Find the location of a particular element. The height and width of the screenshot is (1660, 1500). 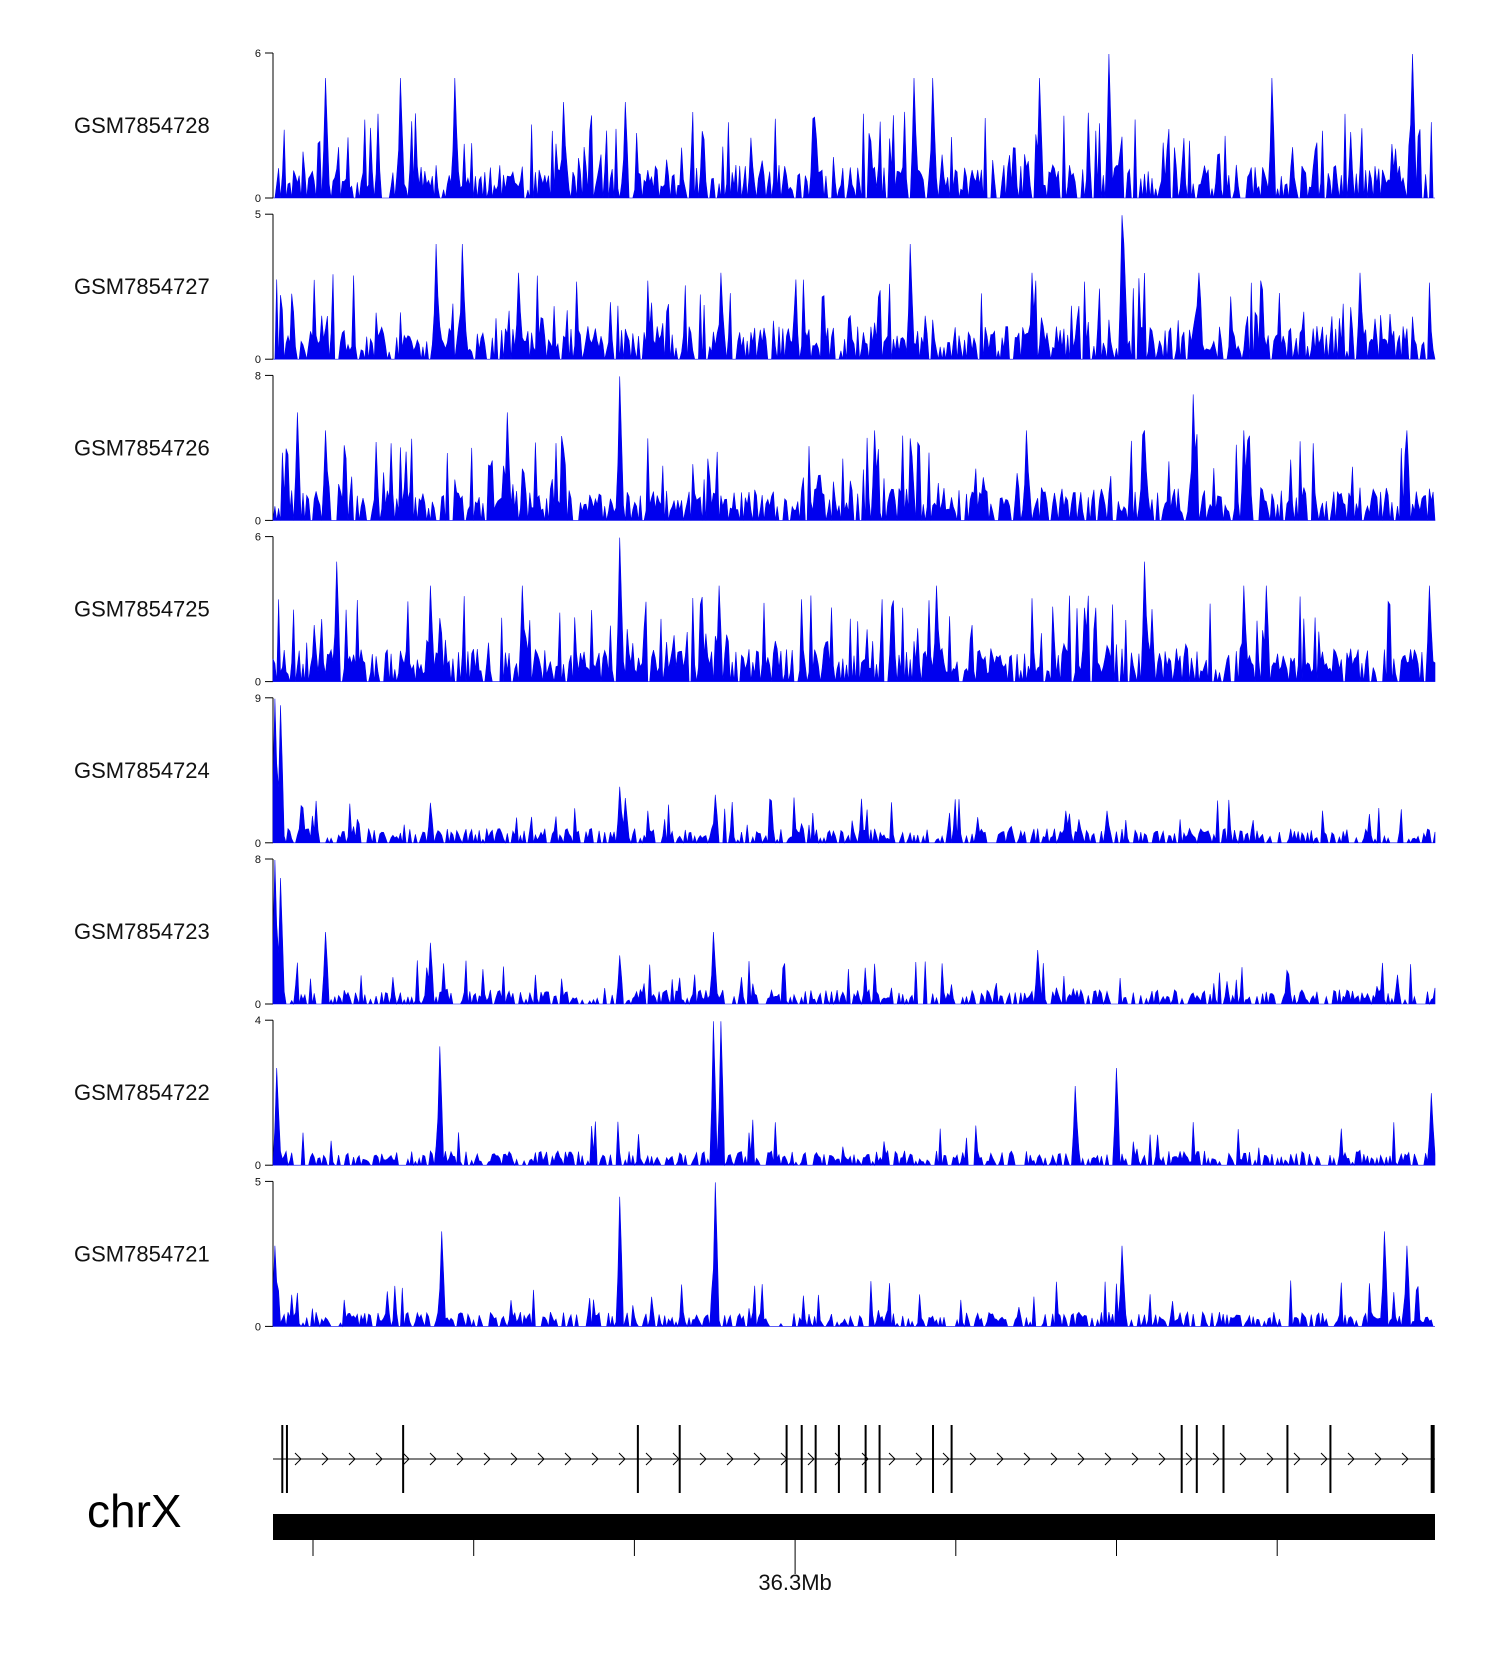

coverage-track: GSM7854721 5 0 is located at coordinates (754, 1254).